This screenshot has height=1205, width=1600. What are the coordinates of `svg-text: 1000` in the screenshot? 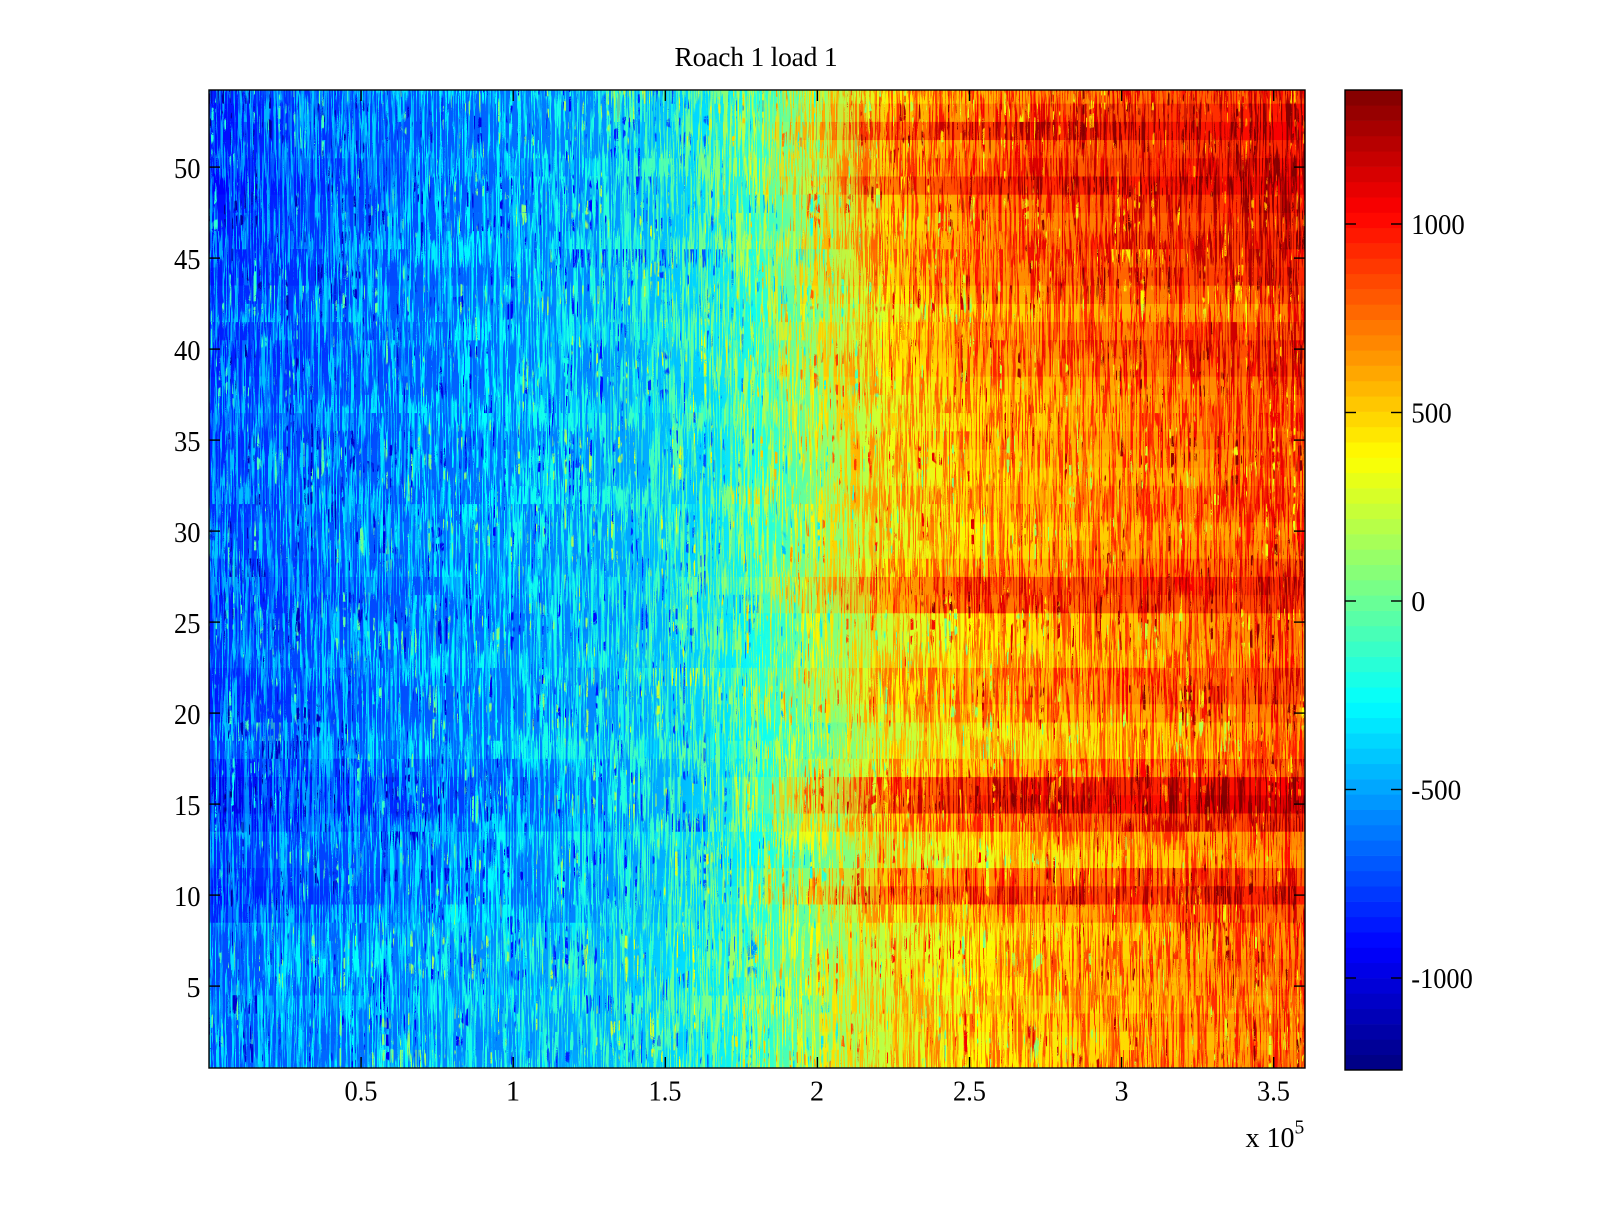 It's located at (1438, 225).